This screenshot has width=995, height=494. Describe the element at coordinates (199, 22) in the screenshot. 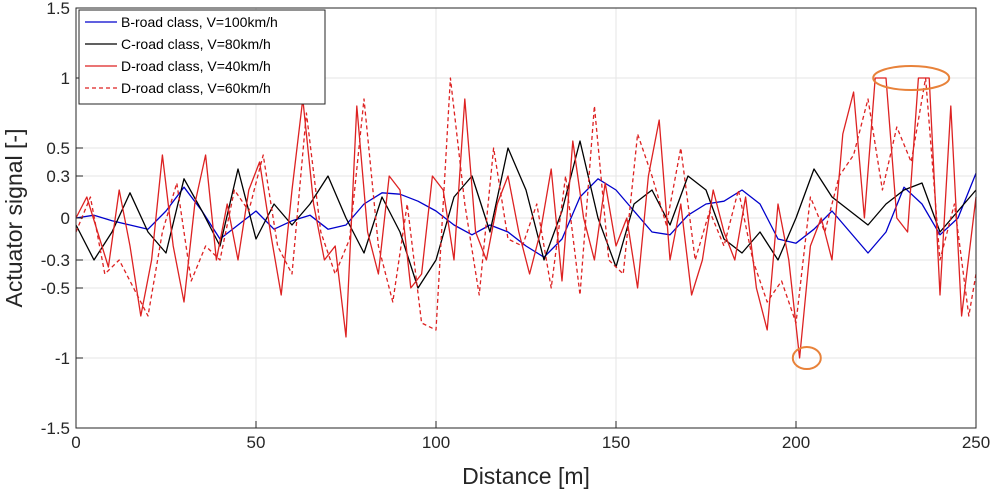

I see `legend-label: B-road class, V=100km/h` at that location.